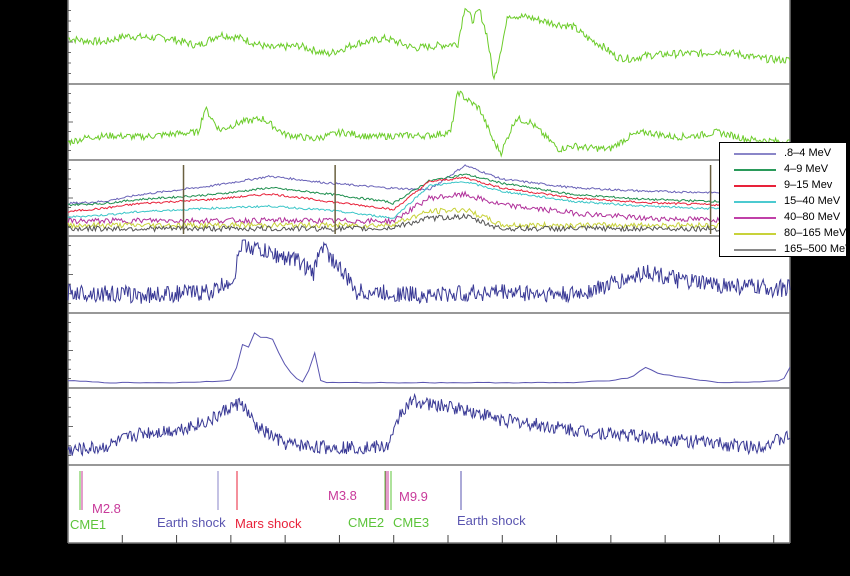 This screenshot has width=850, height=576. Describe the element at coordinates (413, 496) in the screenshot. I see `event-label-m9-9: M9.9` at that location.